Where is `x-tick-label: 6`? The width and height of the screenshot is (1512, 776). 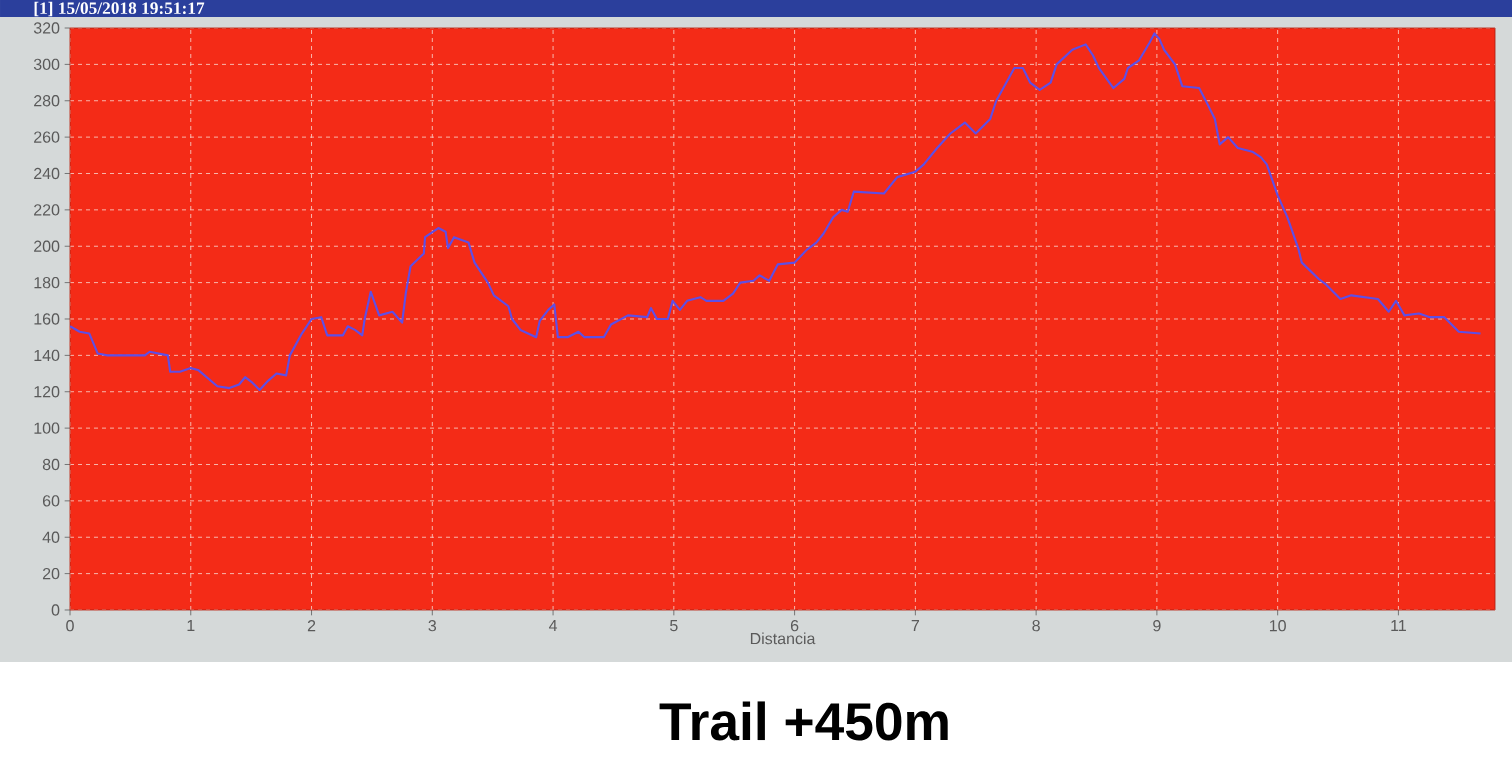
x-tick-label: 6 is located at coordinates (794, 626).